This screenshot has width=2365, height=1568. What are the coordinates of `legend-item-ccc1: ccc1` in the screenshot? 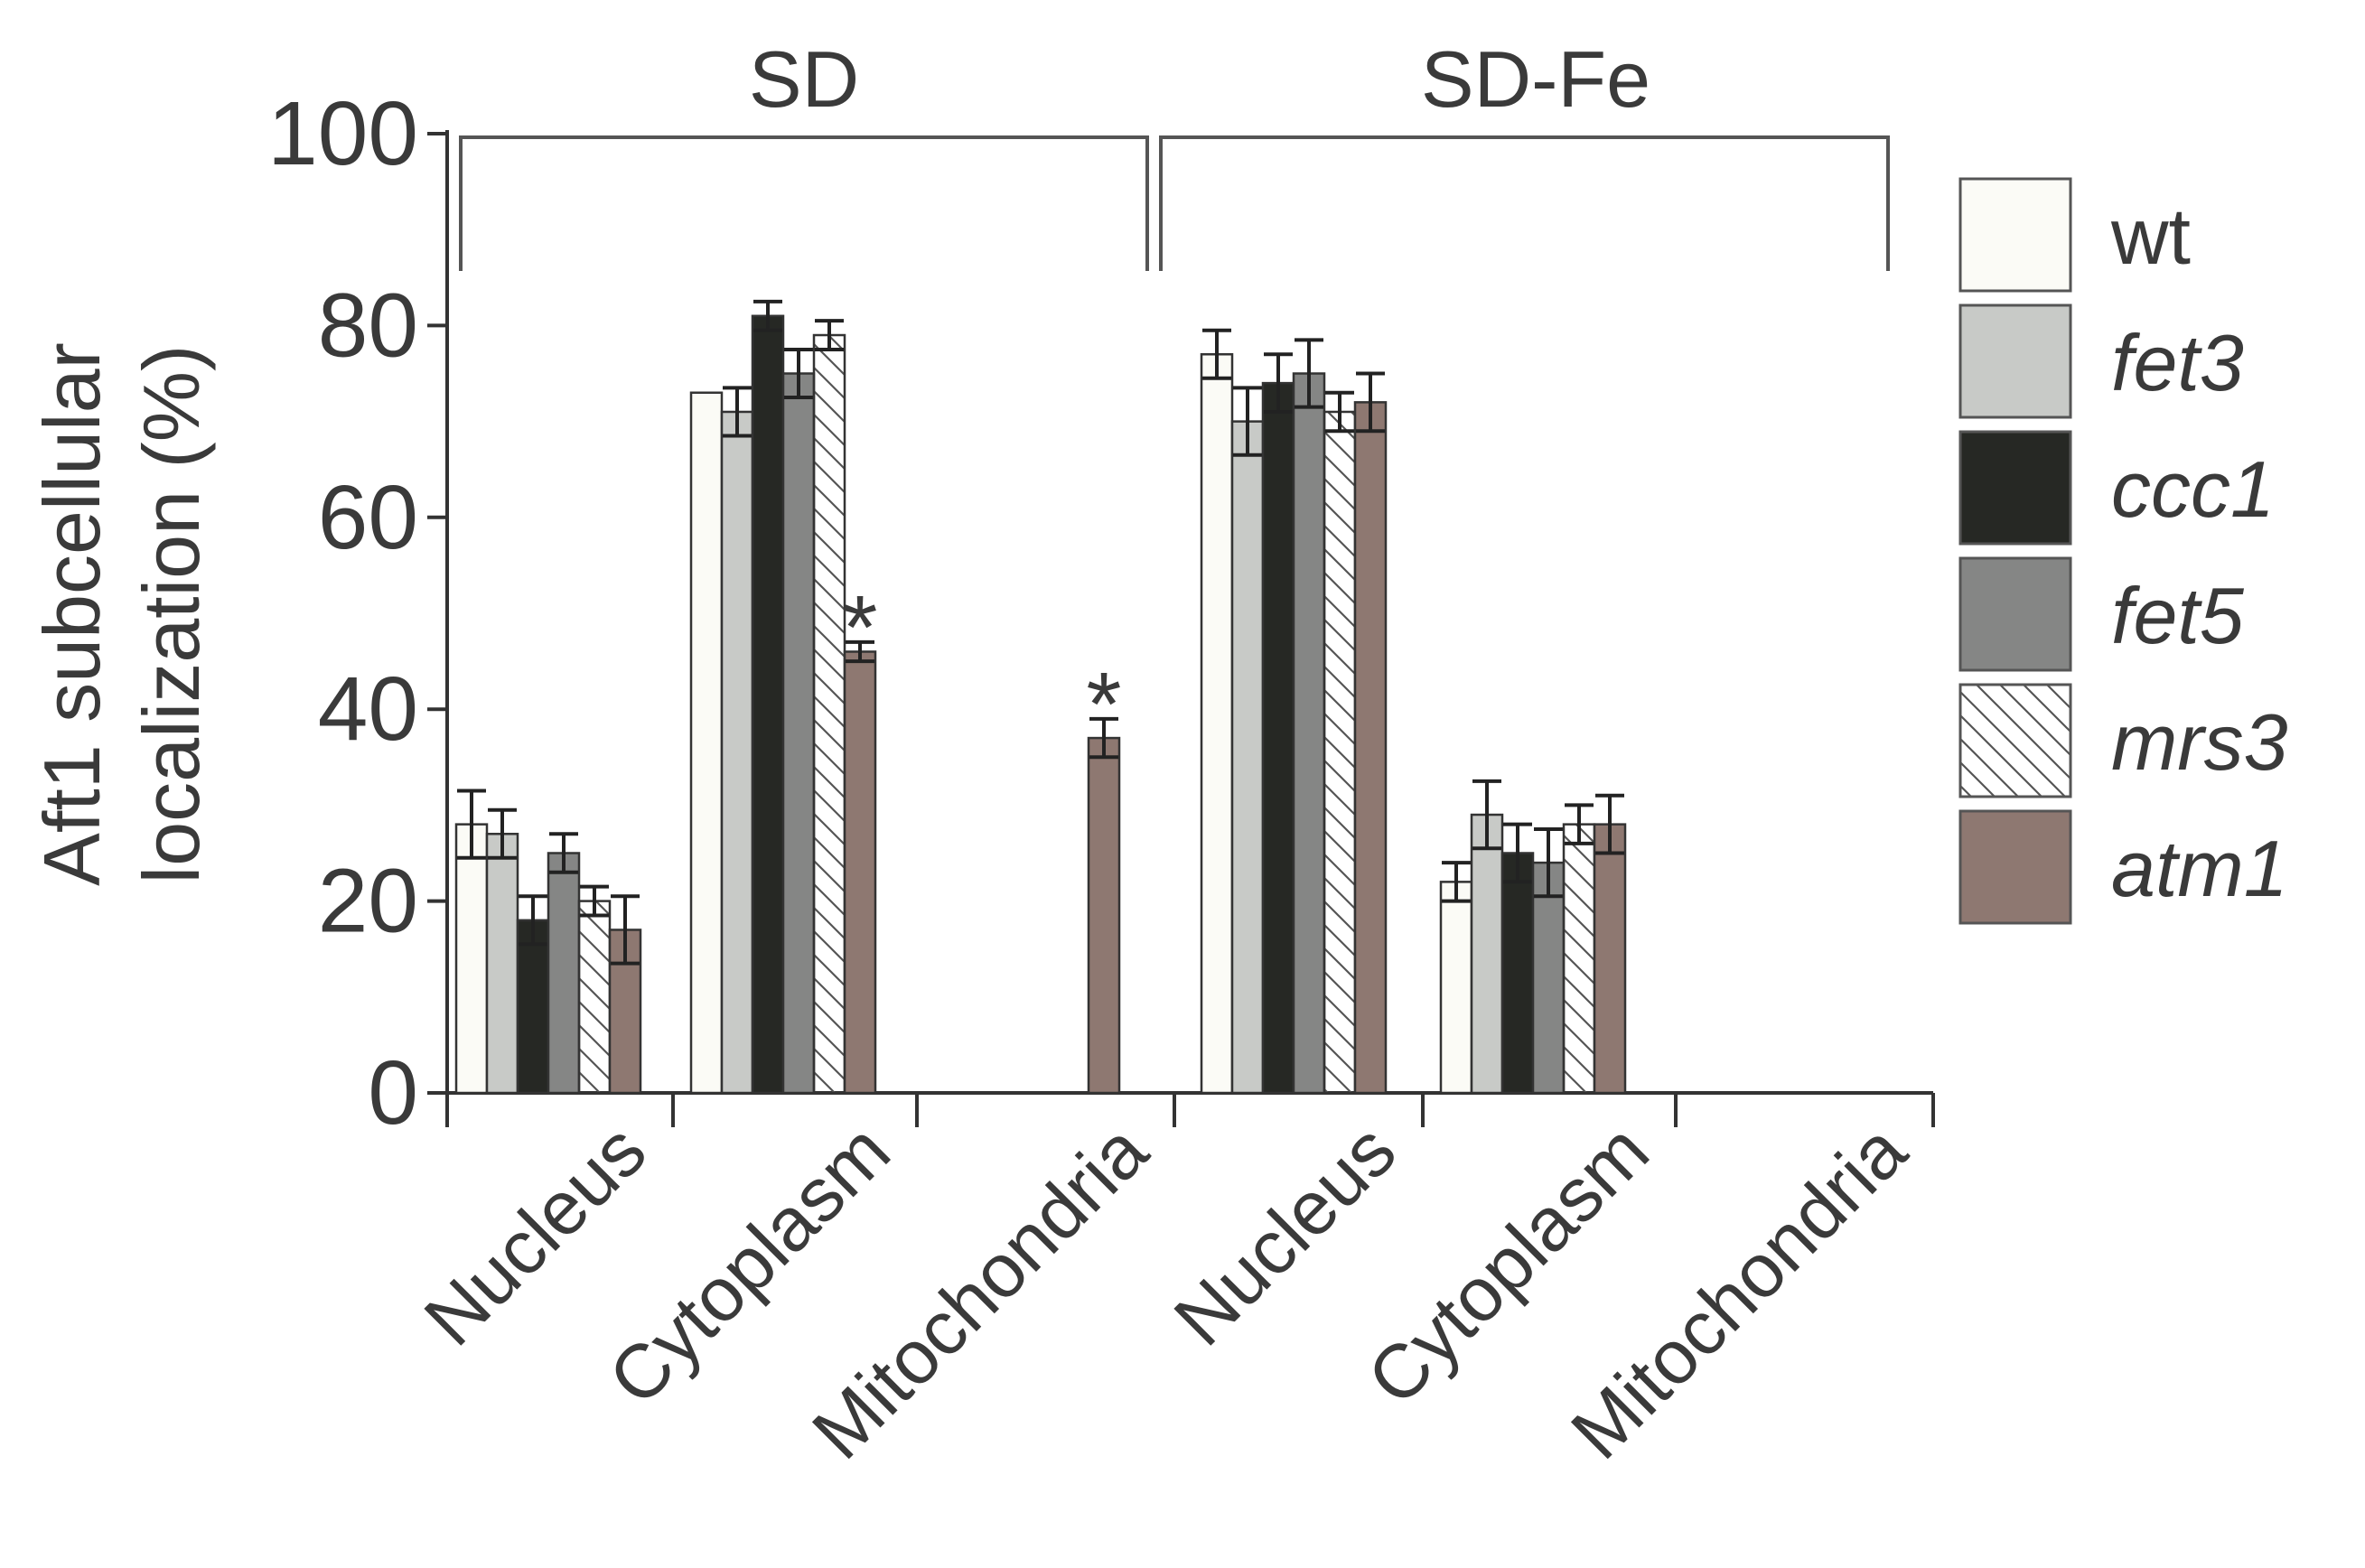 It's located at (2116, 488).